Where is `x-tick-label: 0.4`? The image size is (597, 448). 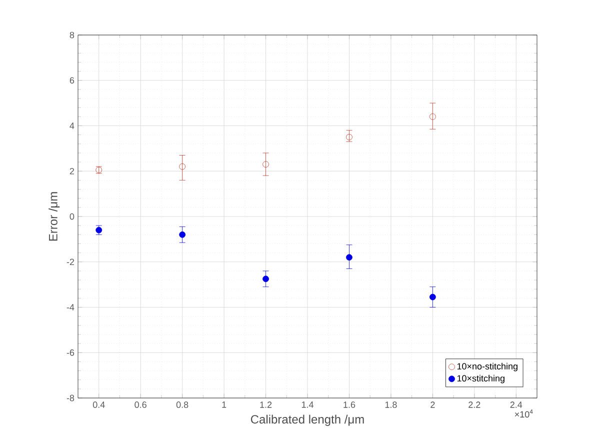 x-tick-label: 0.4 is located at coordinates (98, 405).